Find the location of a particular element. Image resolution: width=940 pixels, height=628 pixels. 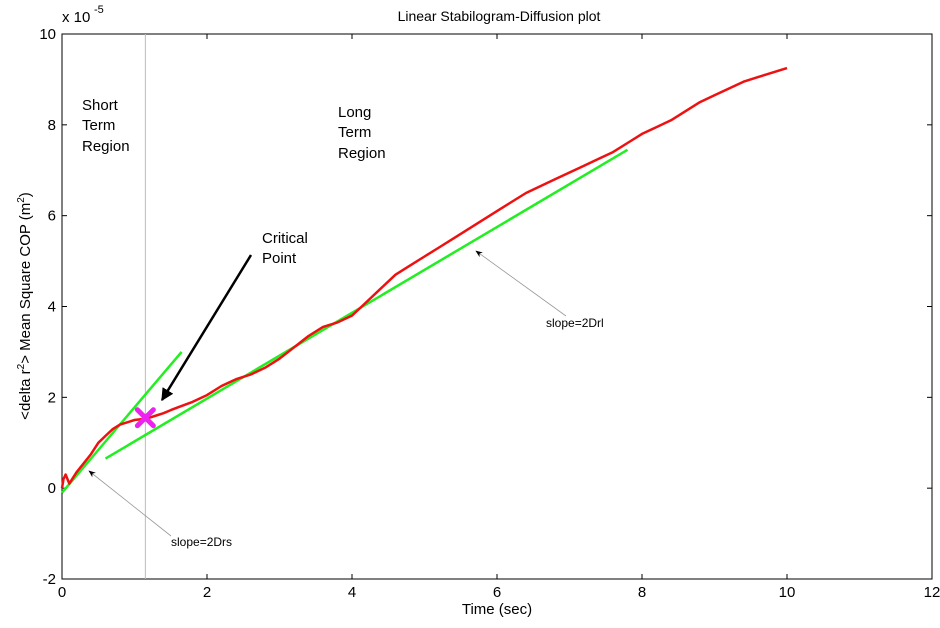

x-tick-label-1: 2 is located at coordinates (207, 592).